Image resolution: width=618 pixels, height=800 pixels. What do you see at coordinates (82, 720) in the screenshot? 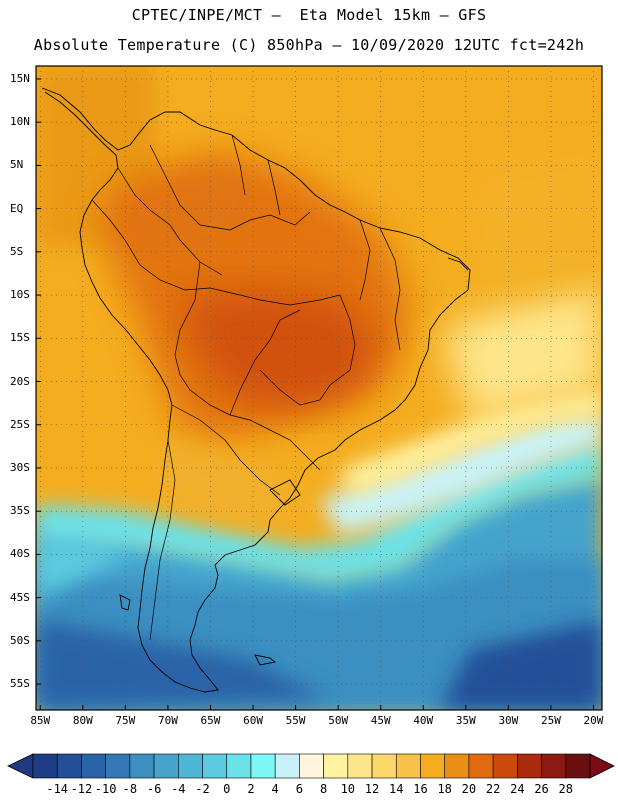
I see `lon-label: 80W` at bounding box center [82, 720].